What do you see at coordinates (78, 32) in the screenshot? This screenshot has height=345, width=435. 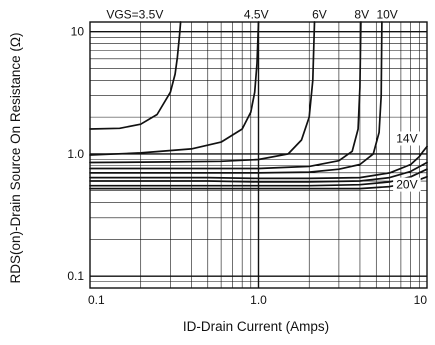 I see `y-tick-label: 10` at bounding box center [78, 32].